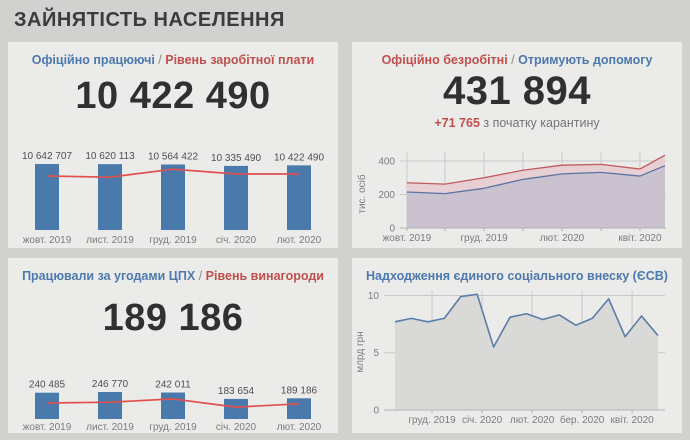  What do you see at coordinates (585, 60) in the screenshot?
I see `unemployed-title-secondary: Отримують допомогу` at bounding box center [585, 60].